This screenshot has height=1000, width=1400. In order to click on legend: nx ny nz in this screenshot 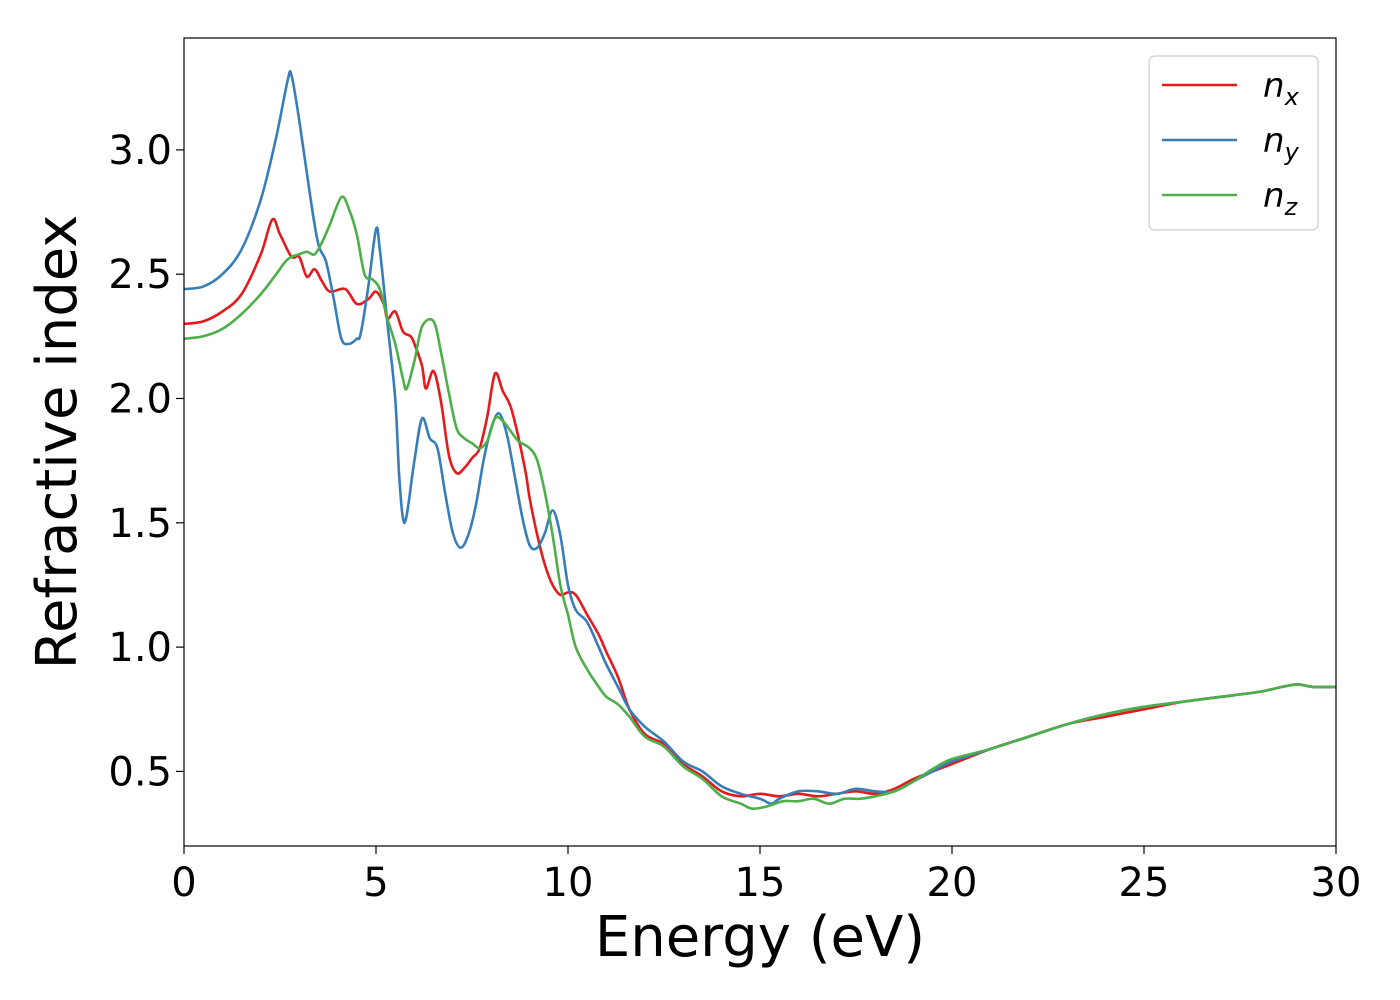, I will do `click(1233, 143)`.